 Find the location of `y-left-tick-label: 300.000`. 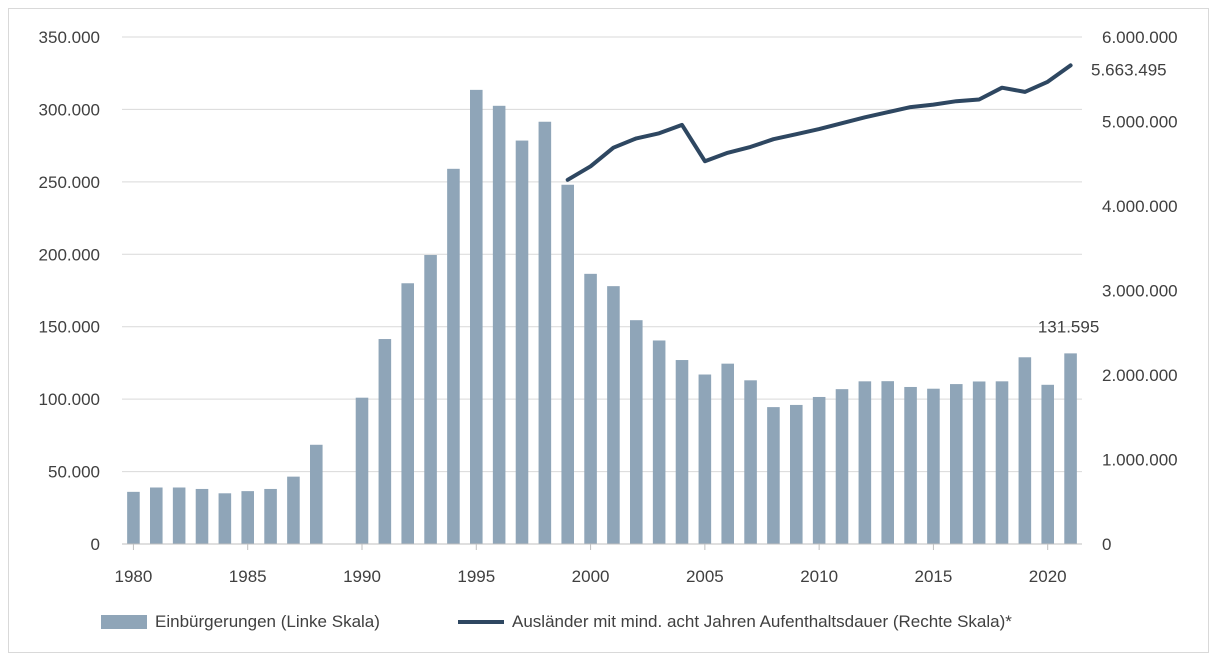

y-left-tick-label: 300.000 is located at coordinates (69, 109).